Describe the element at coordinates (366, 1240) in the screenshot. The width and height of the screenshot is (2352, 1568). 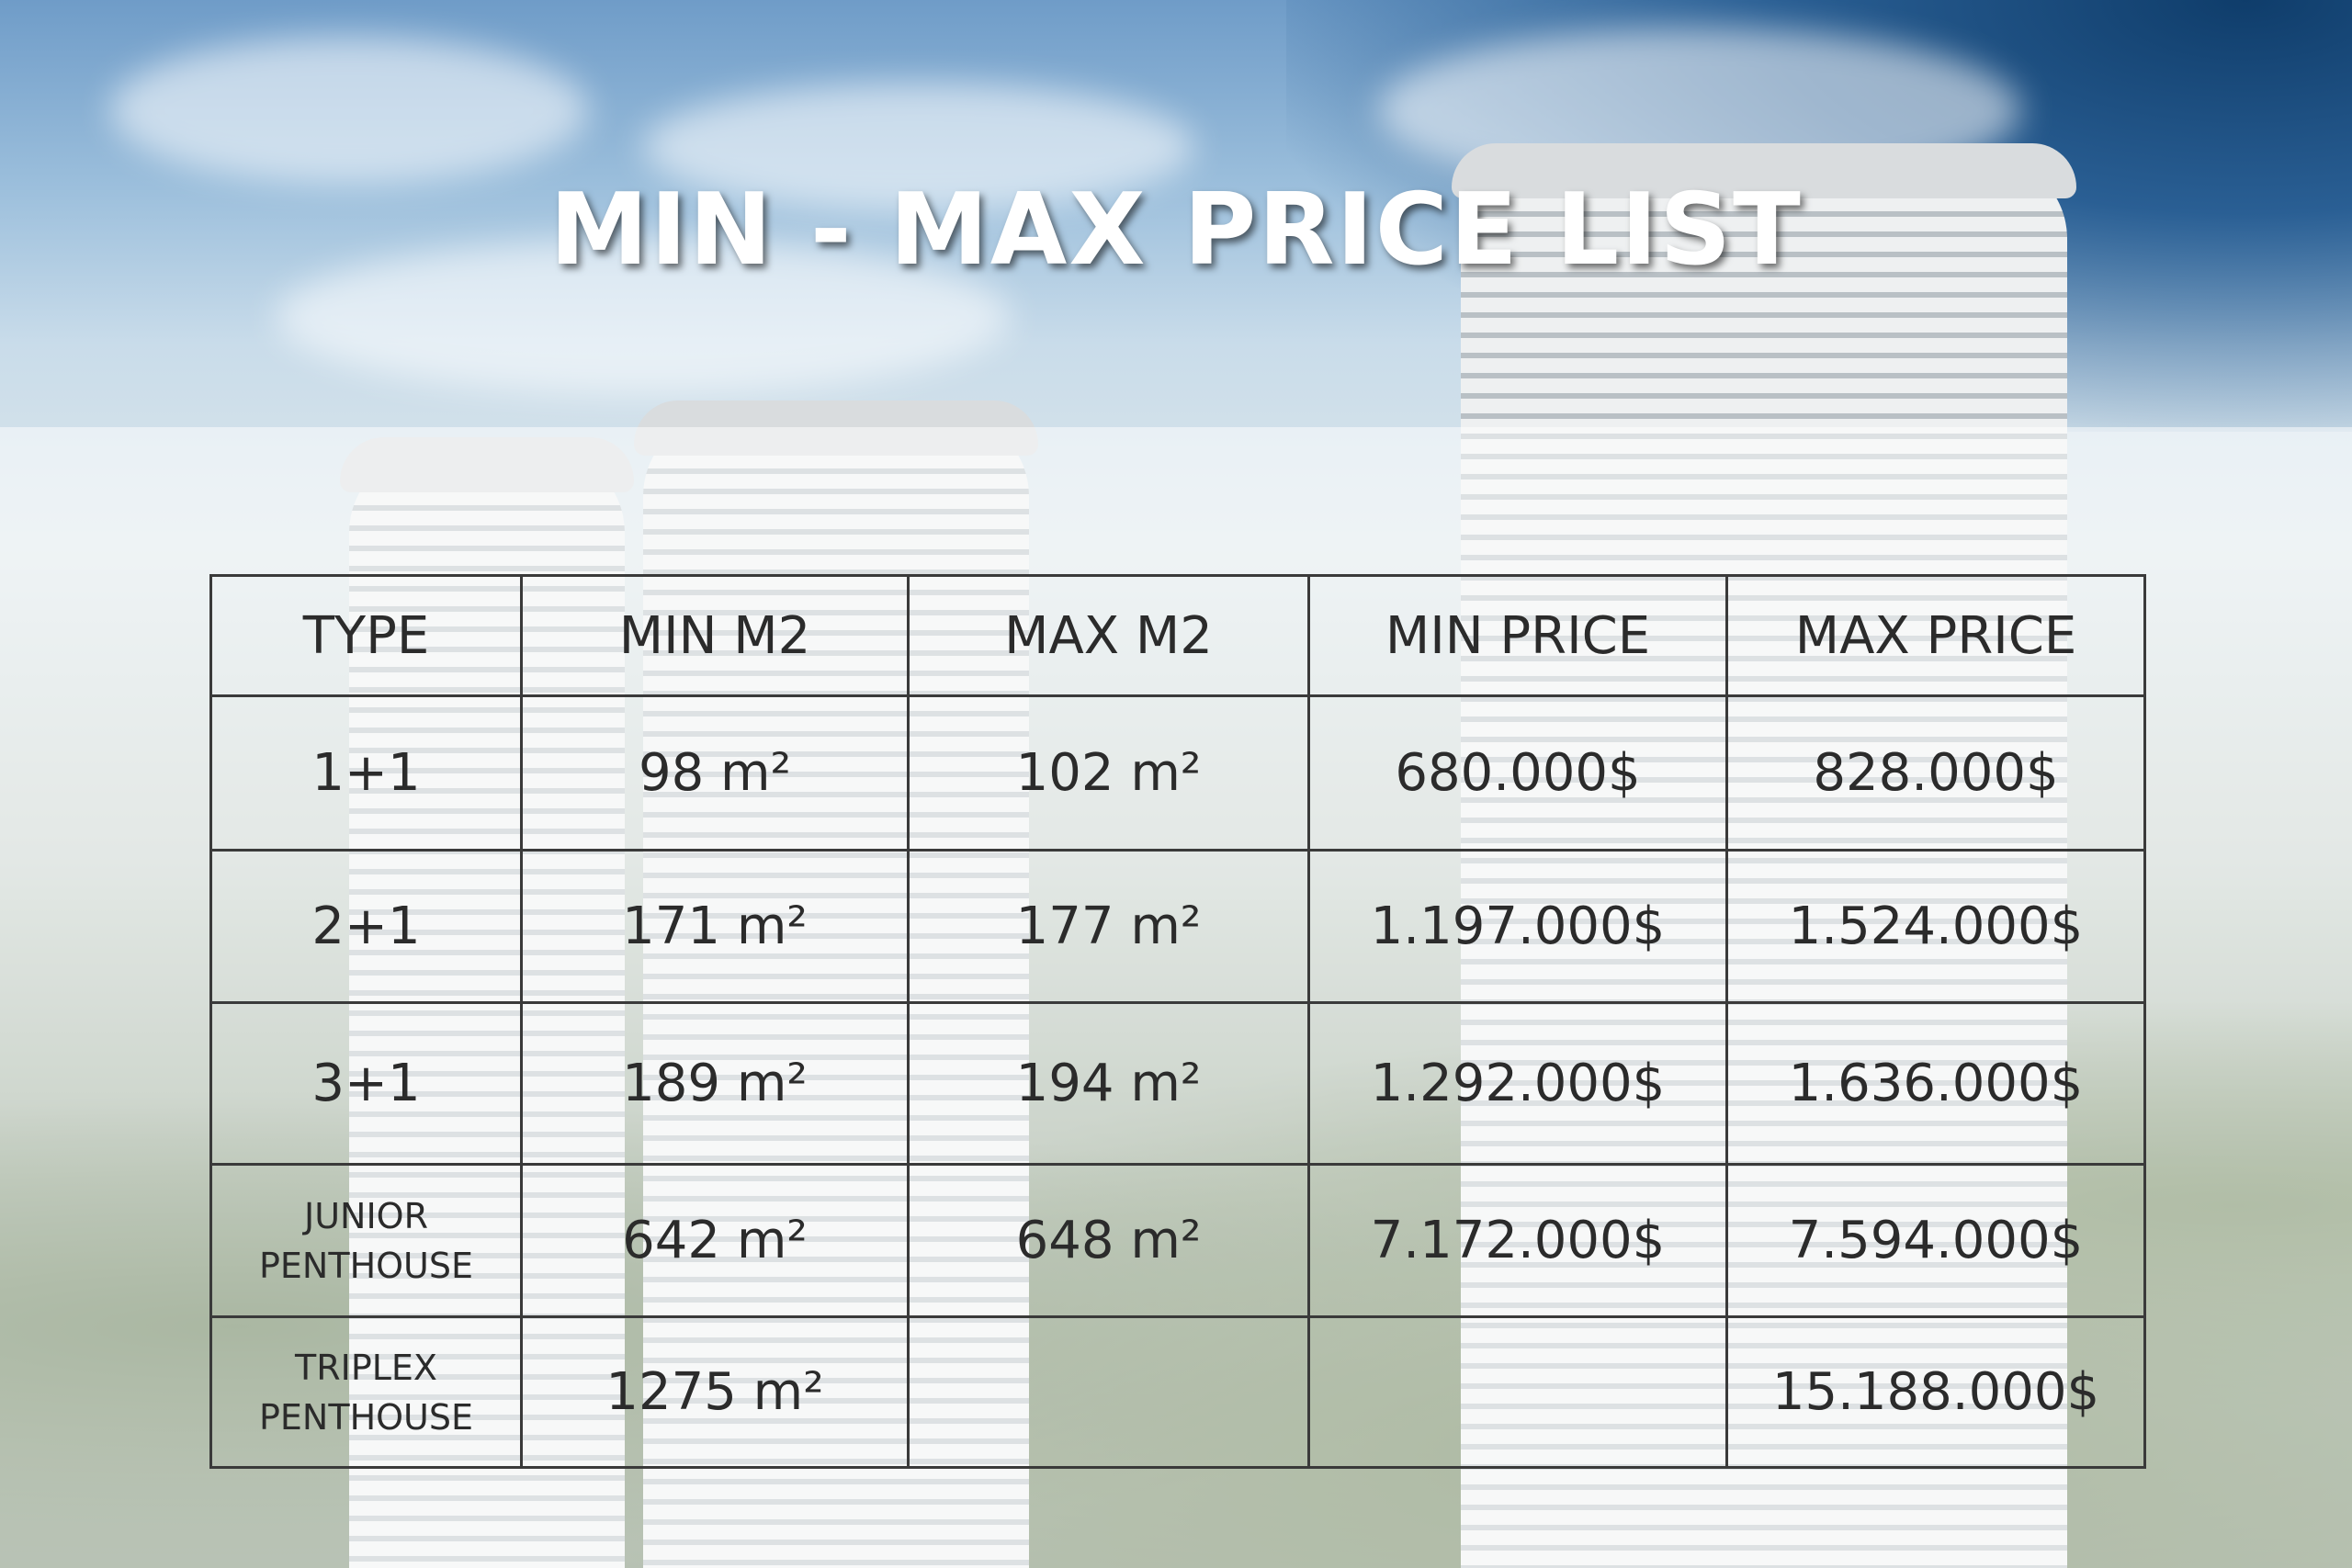
I see `cell-type: JUNIOR PENTHOUSE` at that location.